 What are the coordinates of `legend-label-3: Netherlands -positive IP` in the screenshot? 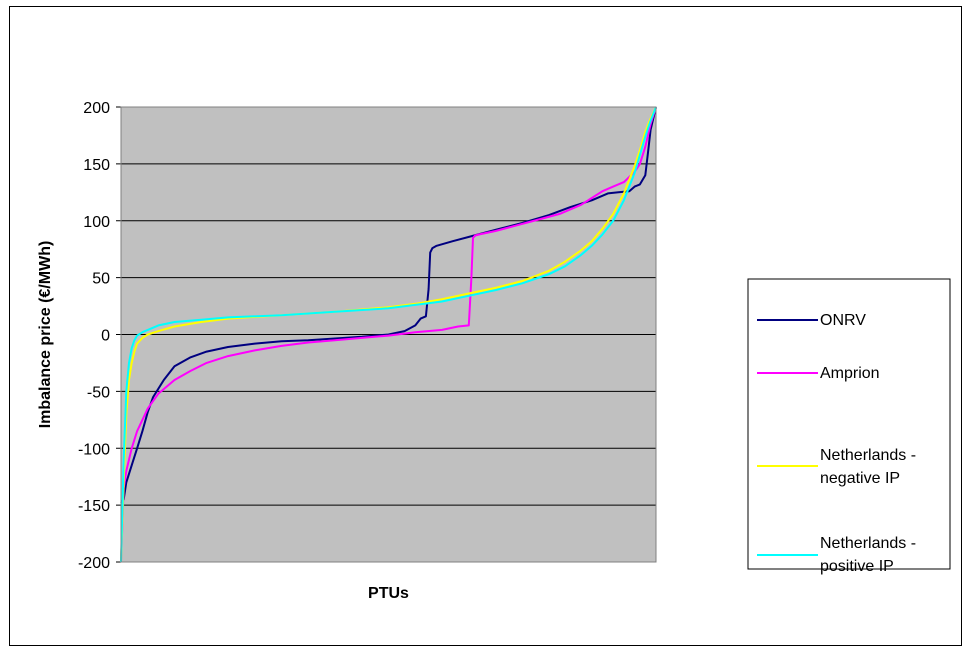 It's located at (868, 555).